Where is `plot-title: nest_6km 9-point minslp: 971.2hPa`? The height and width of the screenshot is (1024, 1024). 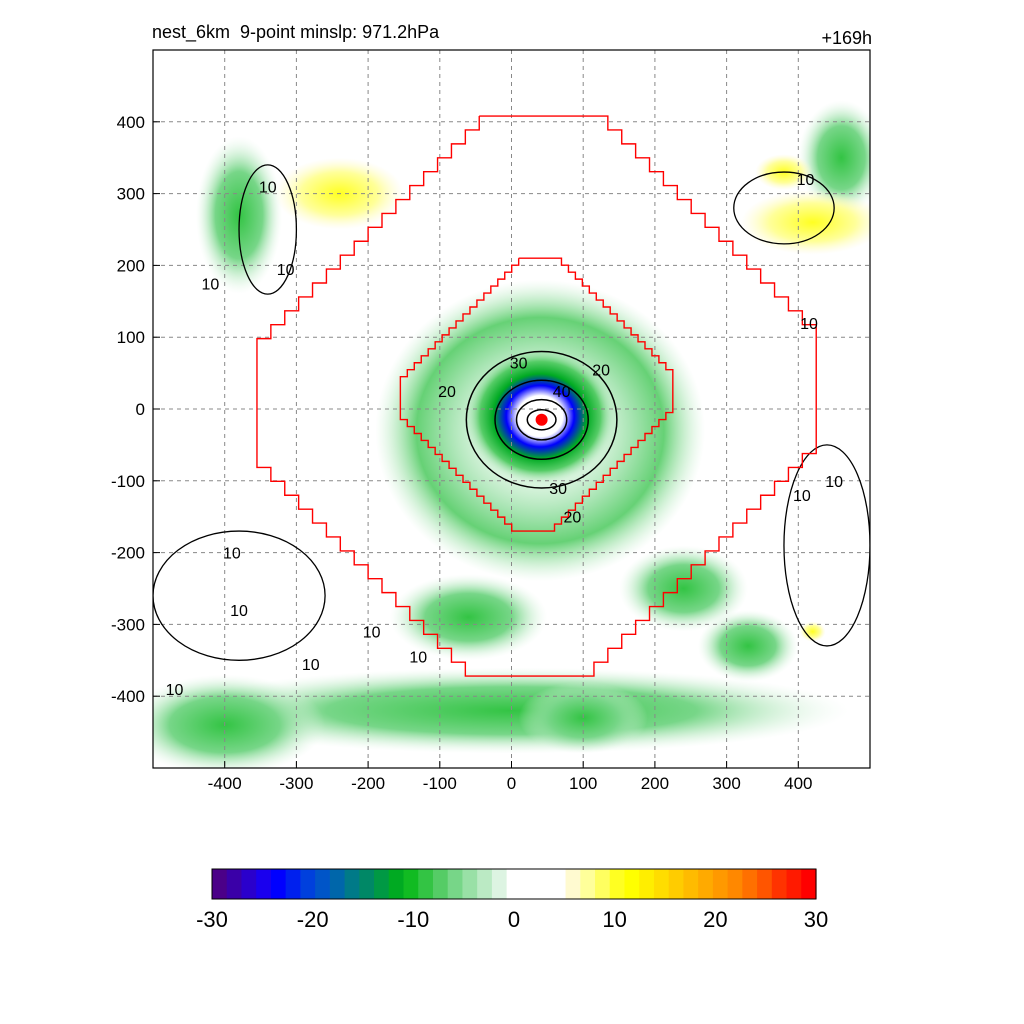
plot-title: nest_6km 9-point minslp: 971.2hPa is located at coordinates (296, 32).